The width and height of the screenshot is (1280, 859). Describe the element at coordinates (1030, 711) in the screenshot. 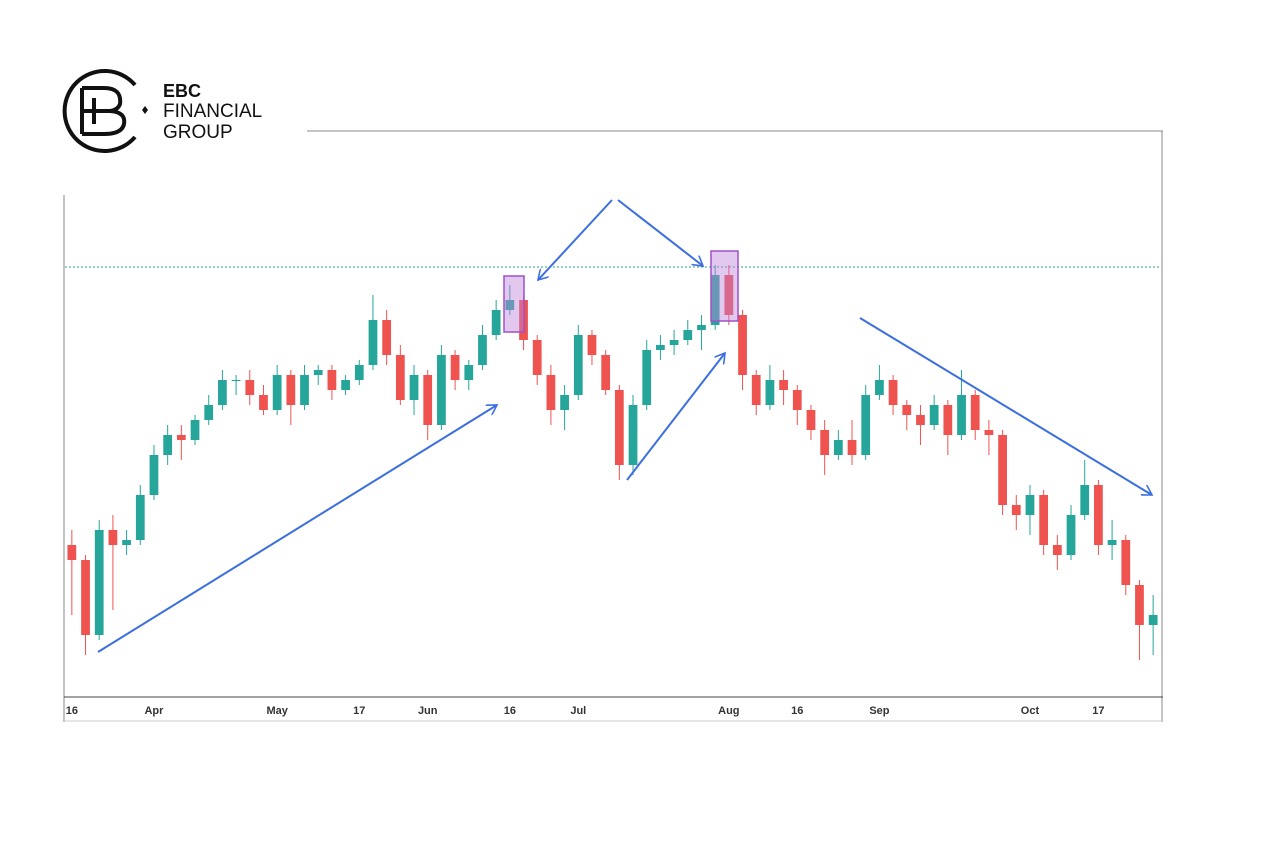

I see `x-tick-label: Oct` at that location.